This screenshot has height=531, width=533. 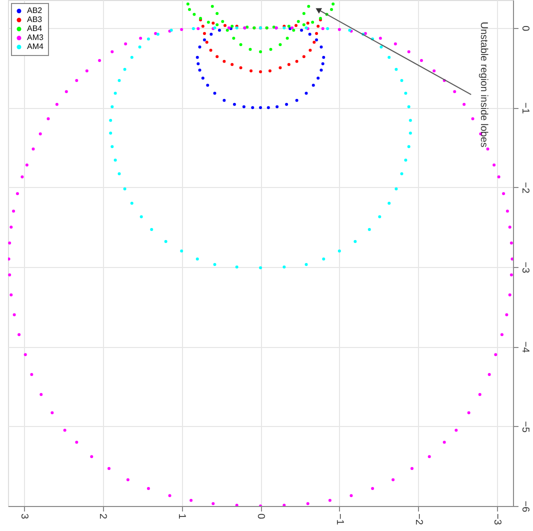 What do you see at coordinates (418, 520) in the screenshot?
I see `x-tick-label: −2` at bounding box center [418, 520].